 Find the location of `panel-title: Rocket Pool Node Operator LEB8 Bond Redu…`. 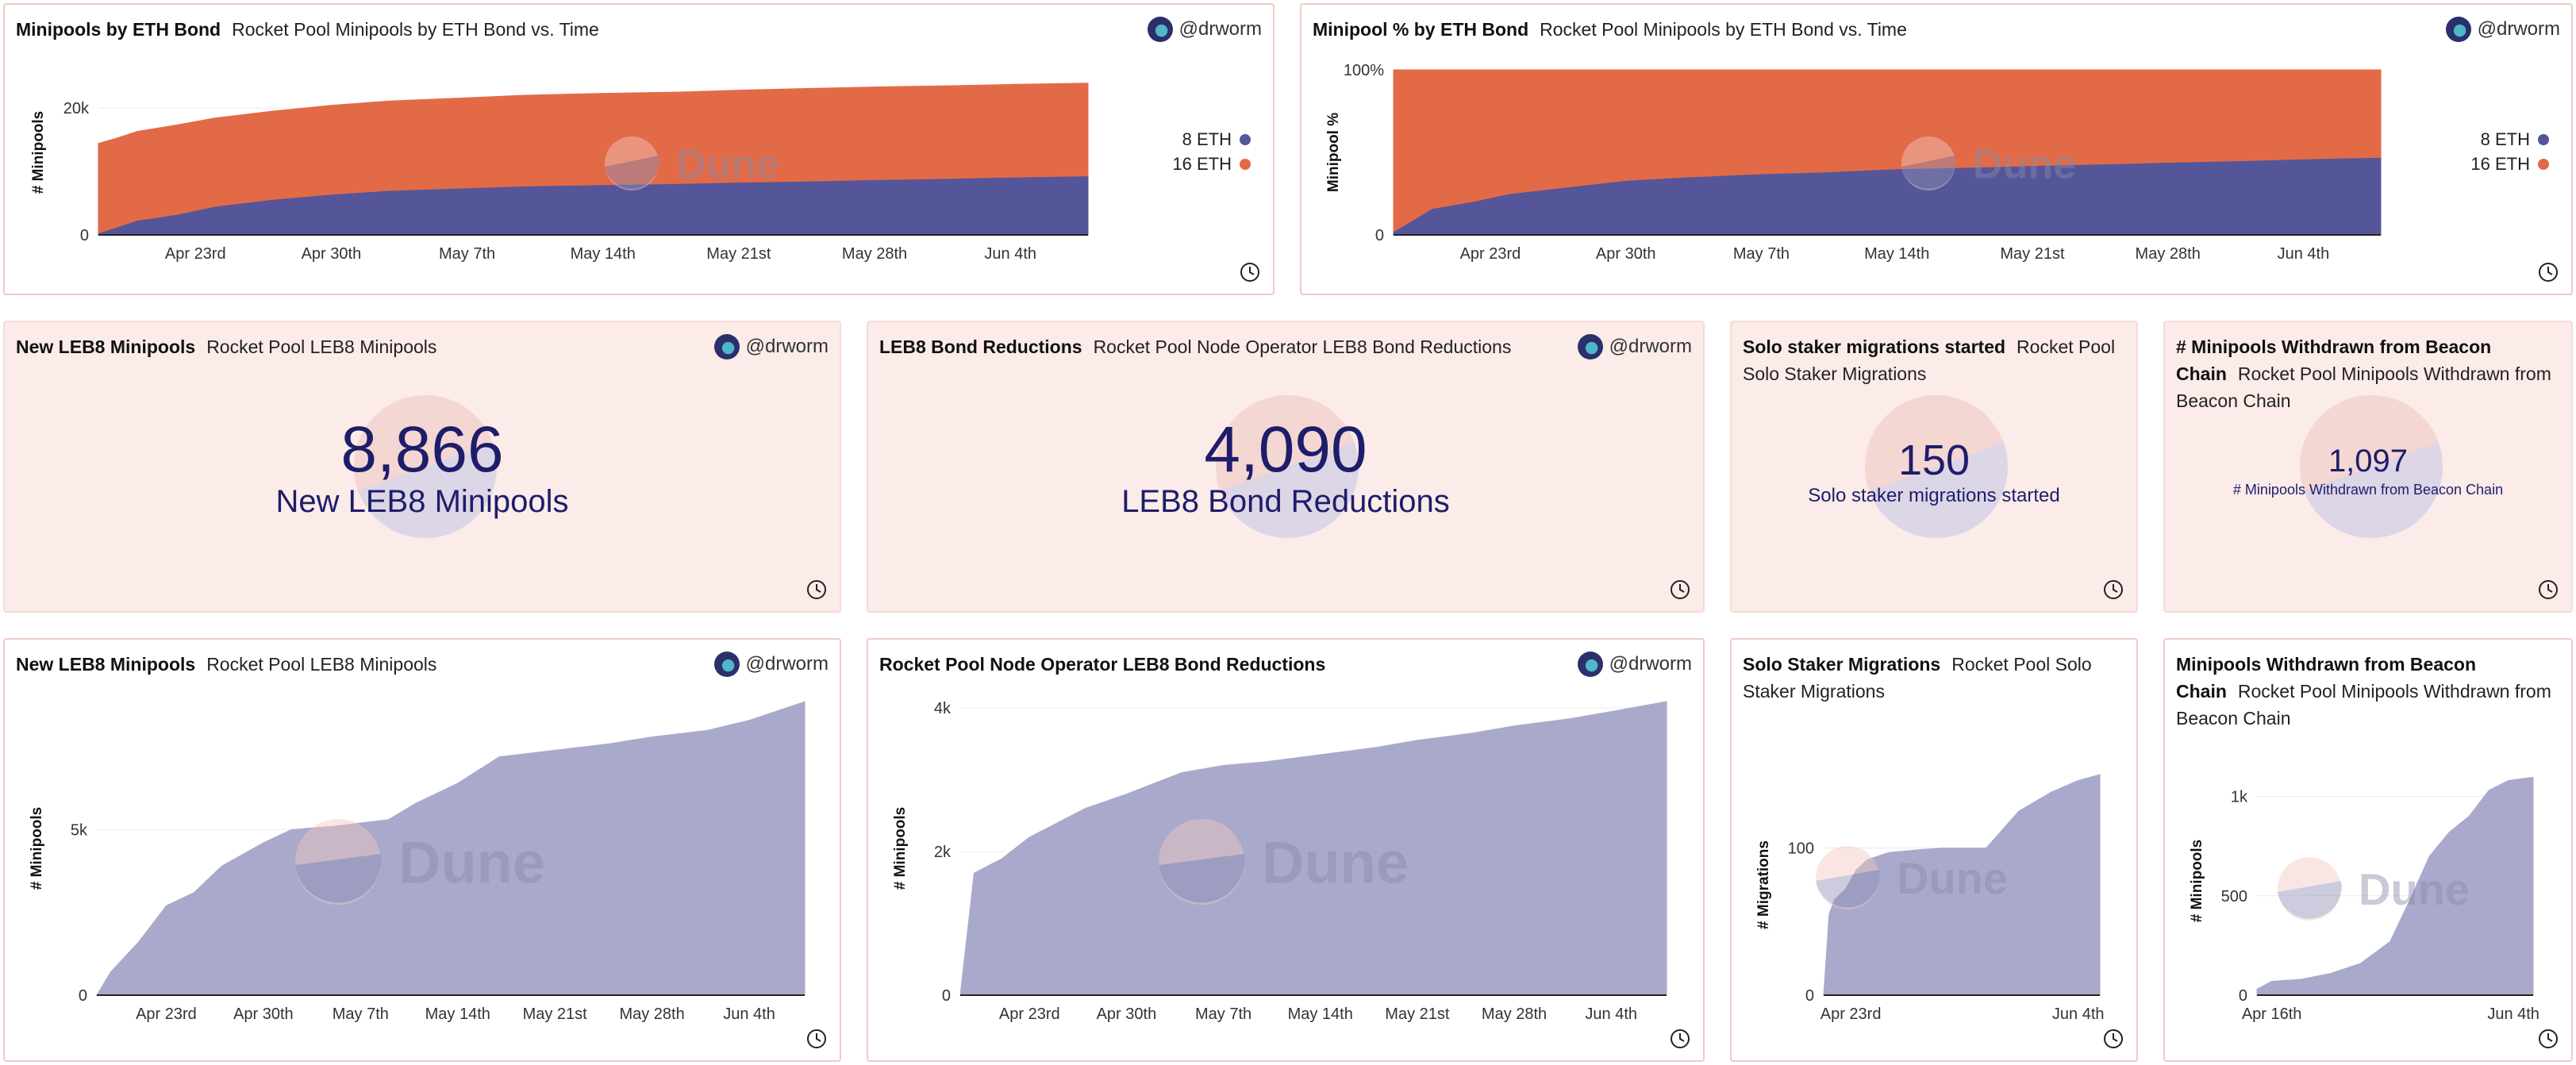

panel-title: Rocket Pool Node Operator LEB8 Bond Redu… is located at coordinates (1102, 664).